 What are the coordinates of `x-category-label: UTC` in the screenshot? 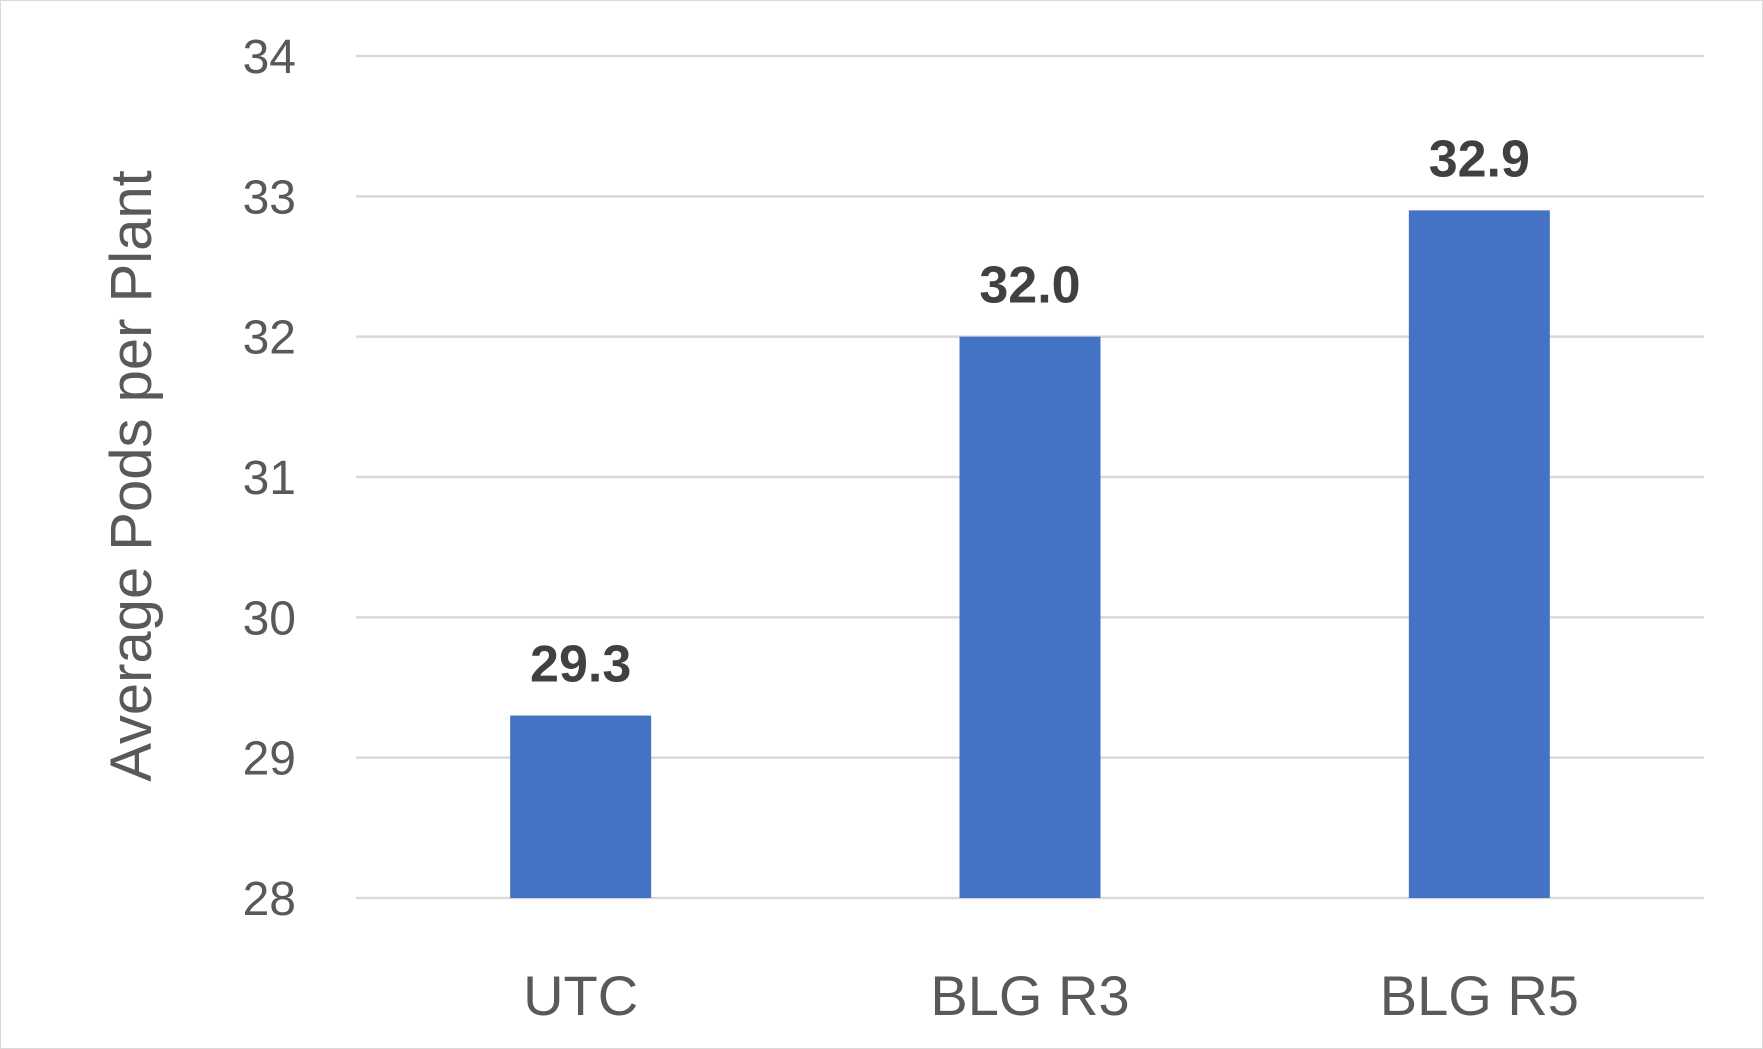 It's located at (580, 995).